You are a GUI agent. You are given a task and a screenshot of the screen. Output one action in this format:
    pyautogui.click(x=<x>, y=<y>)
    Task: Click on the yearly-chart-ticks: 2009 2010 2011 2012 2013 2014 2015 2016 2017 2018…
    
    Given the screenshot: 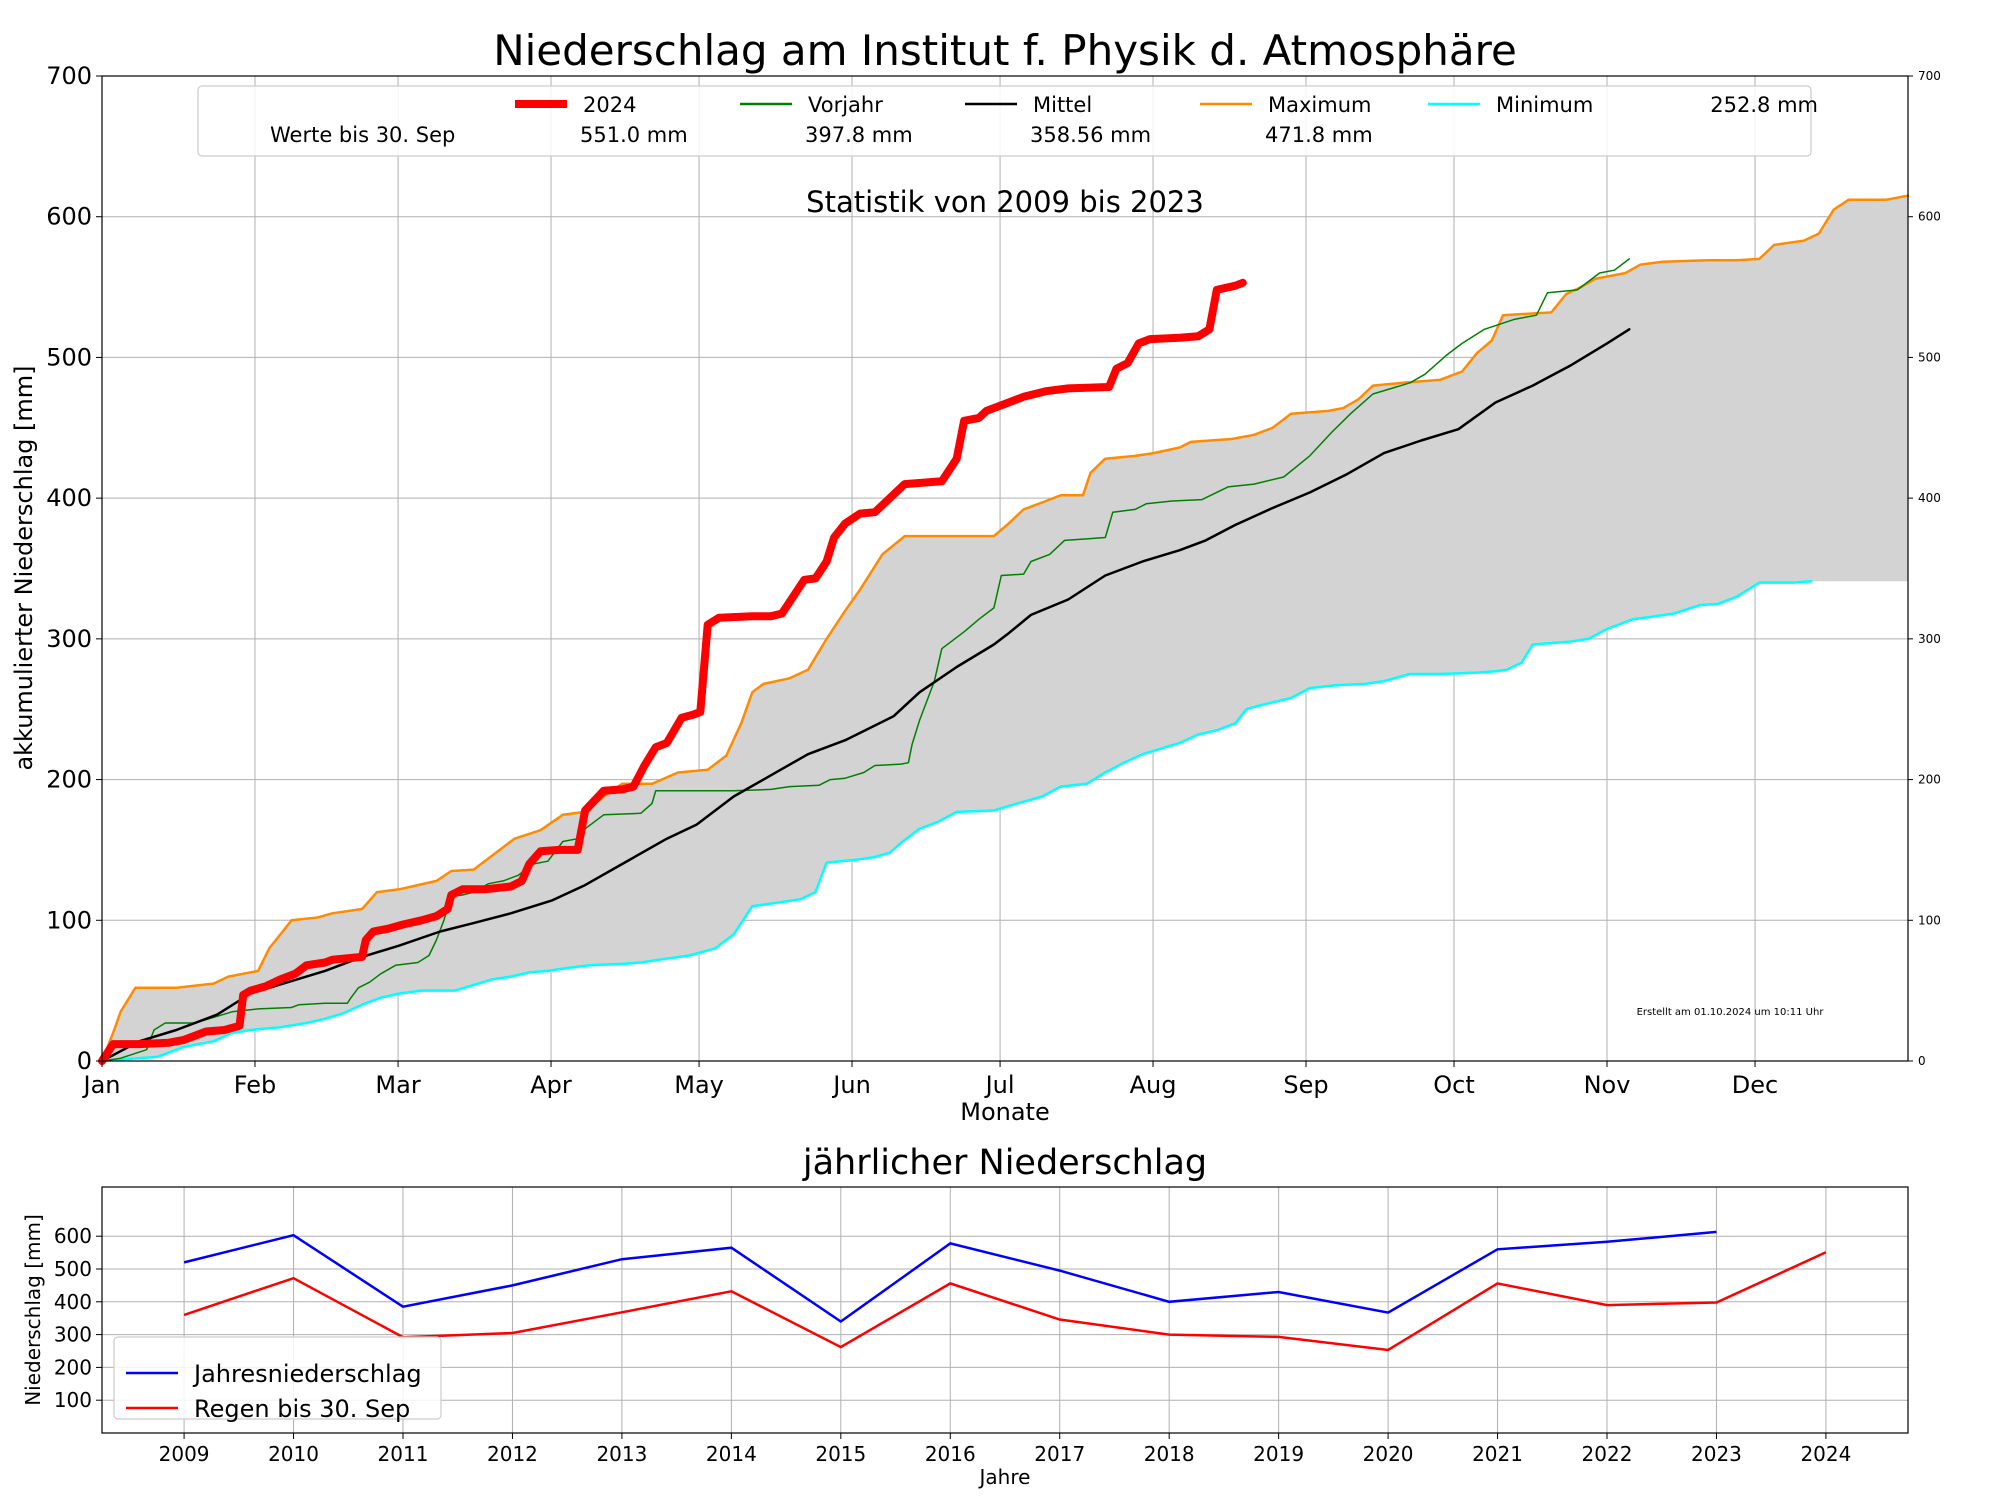 What is the action you would take?
    pyautogui.click(x=953, y=1345)
    